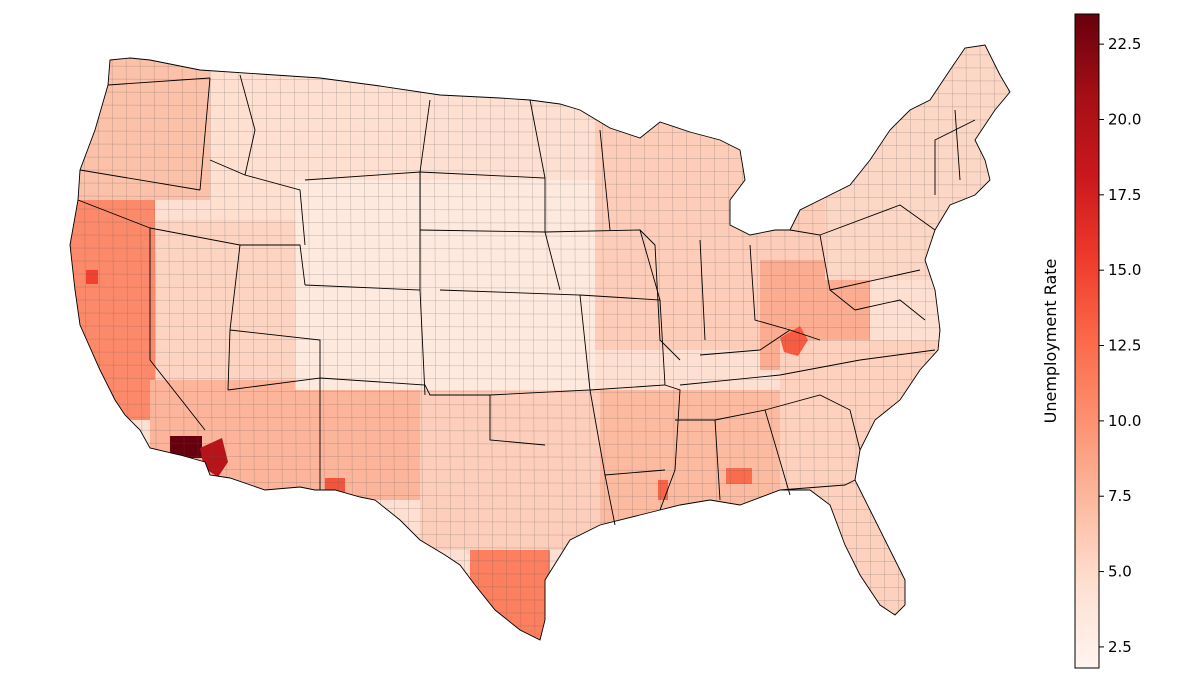  Describe the element at coordinates (1120, 647) in the screenshot. I see `colorbar-tick-label: 2.5` at that location.